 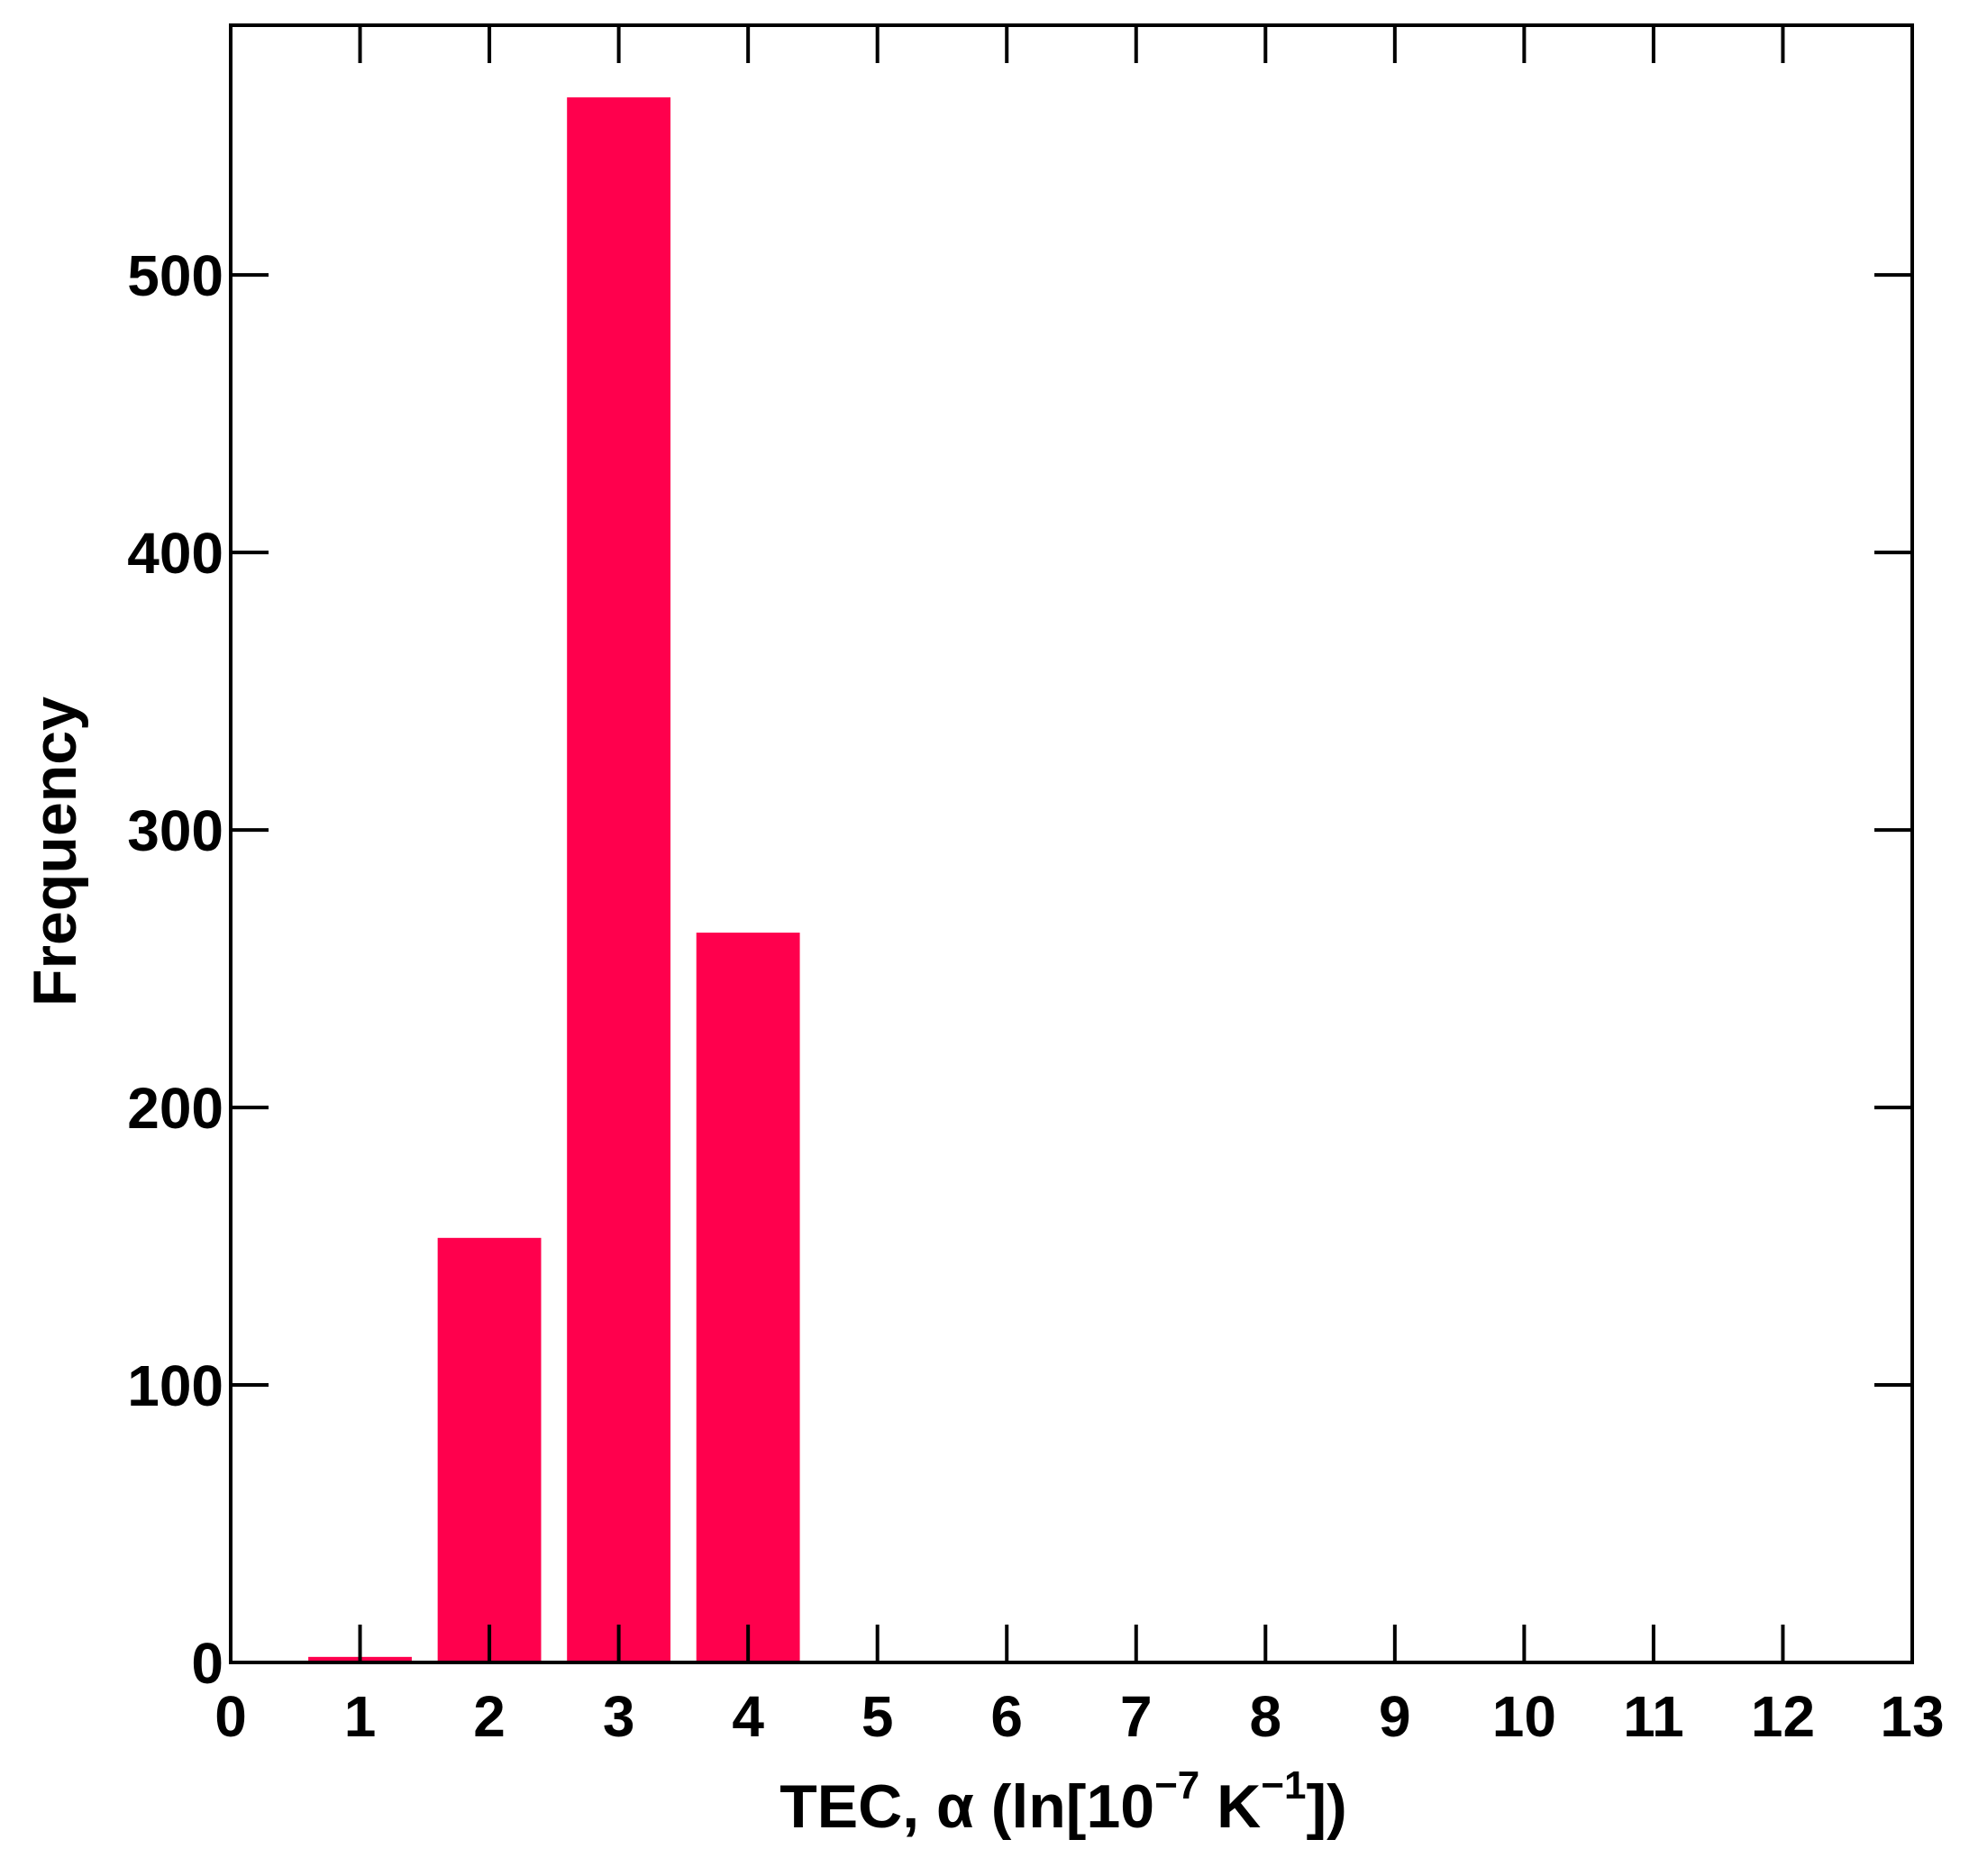 What do you see at coordinates (1653, 1716) in the screenshot?
I see `x-tick-label-11: 11` at bounding box center [1653, 1716].